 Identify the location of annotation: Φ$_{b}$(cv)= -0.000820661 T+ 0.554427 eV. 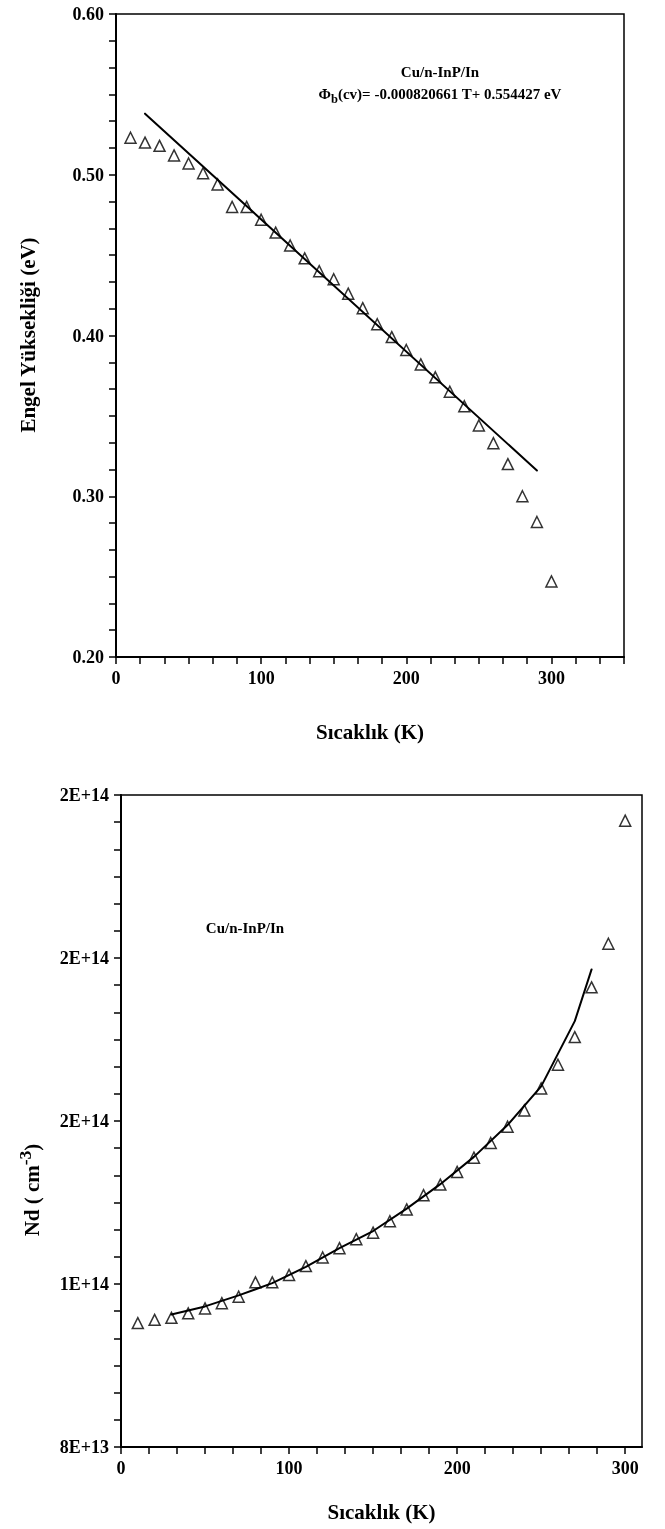
(440, 96).